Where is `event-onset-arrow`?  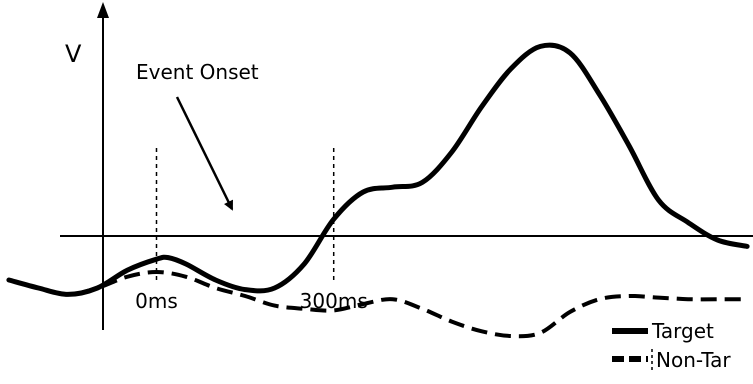
event-onset-arrow is located at coordinates (204, 153).